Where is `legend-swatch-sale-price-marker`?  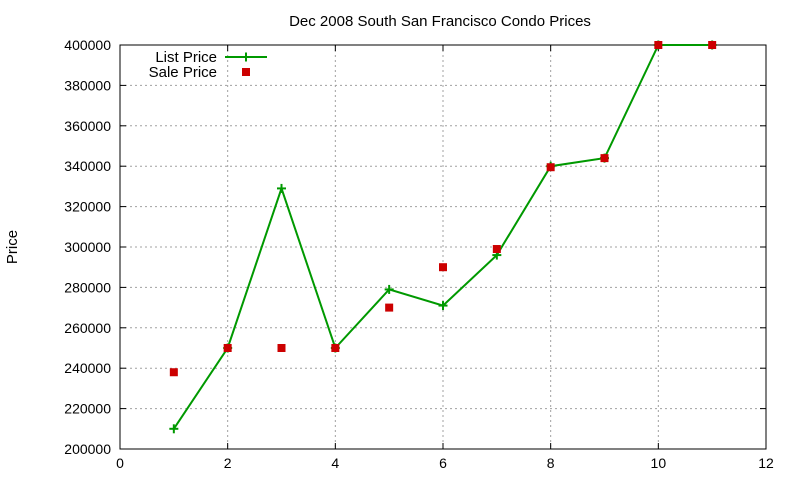
legend-swatch-sale-price-marker is located at coordinates (246, 72).